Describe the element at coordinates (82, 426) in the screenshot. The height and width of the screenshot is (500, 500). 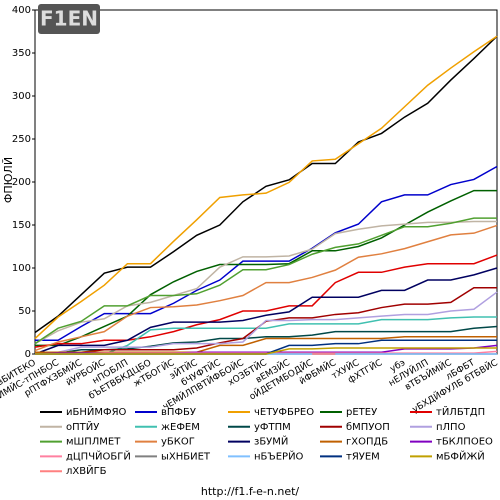
I see `legend-label: оПТЙУ` at that location.